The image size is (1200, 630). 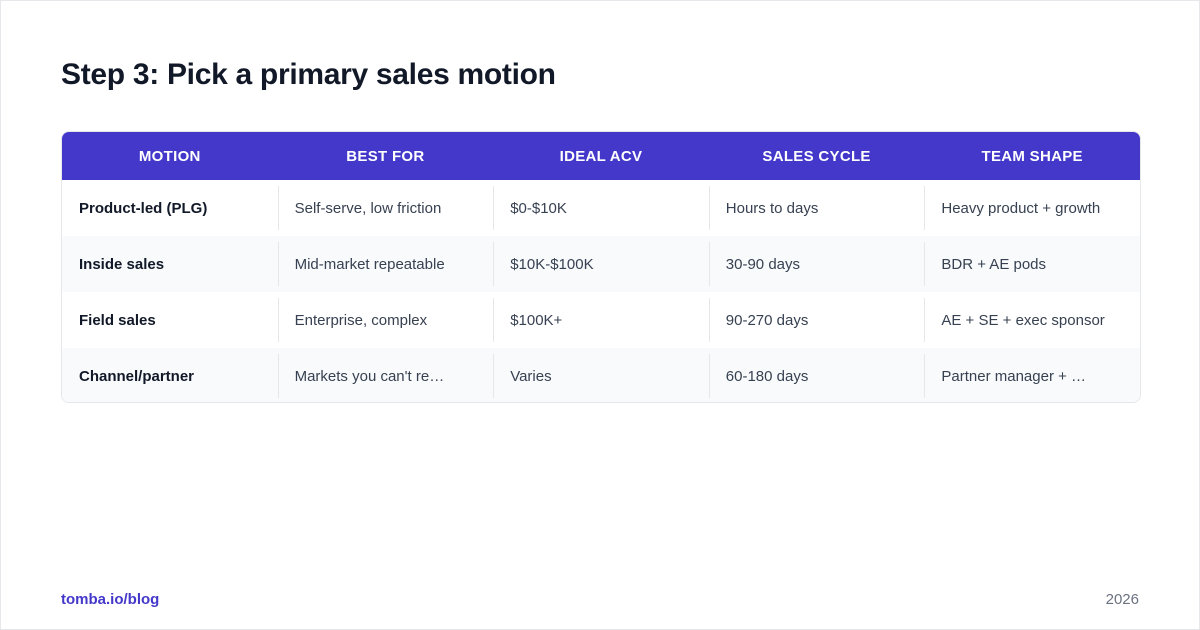 What do you see at coordinates (137, 376) in the screenshot?
I see `cell-text: Channel/partner` at bounding box center [137, 376].